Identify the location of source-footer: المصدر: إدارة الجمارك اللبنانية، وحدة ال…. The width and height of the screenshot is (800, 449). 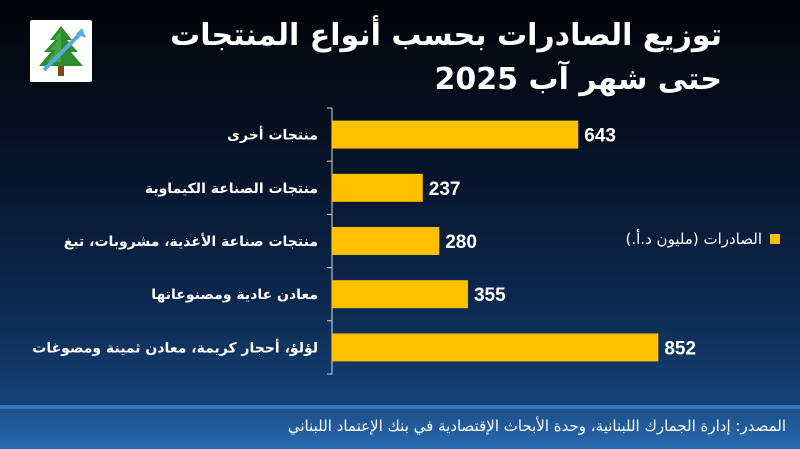
(400, 427).